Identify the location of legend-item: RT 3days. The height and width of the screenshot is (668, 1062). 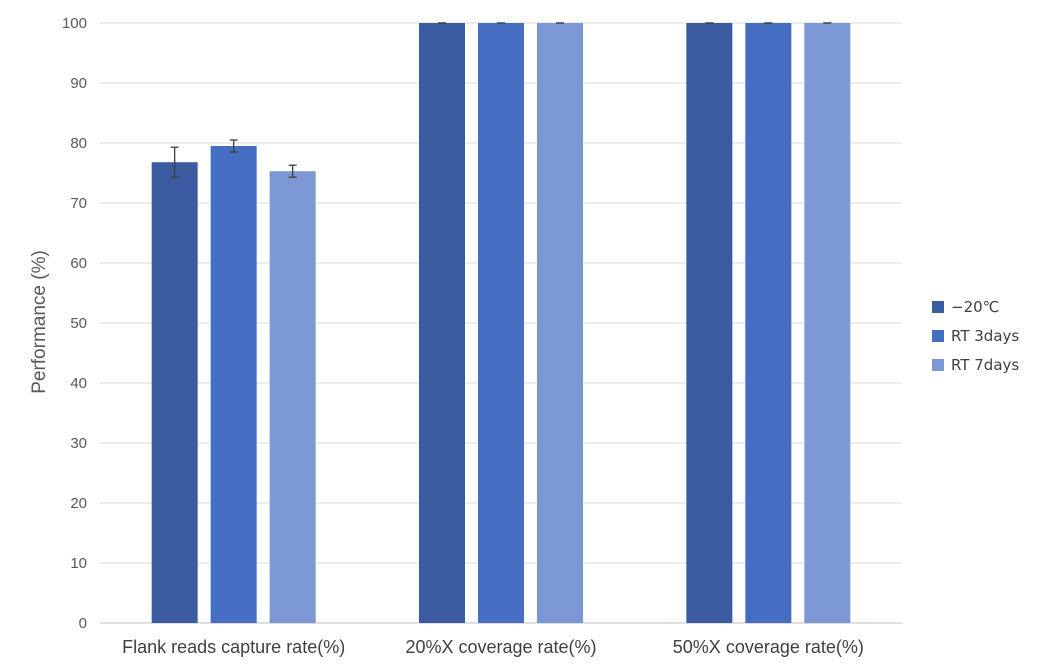
(975, 336).